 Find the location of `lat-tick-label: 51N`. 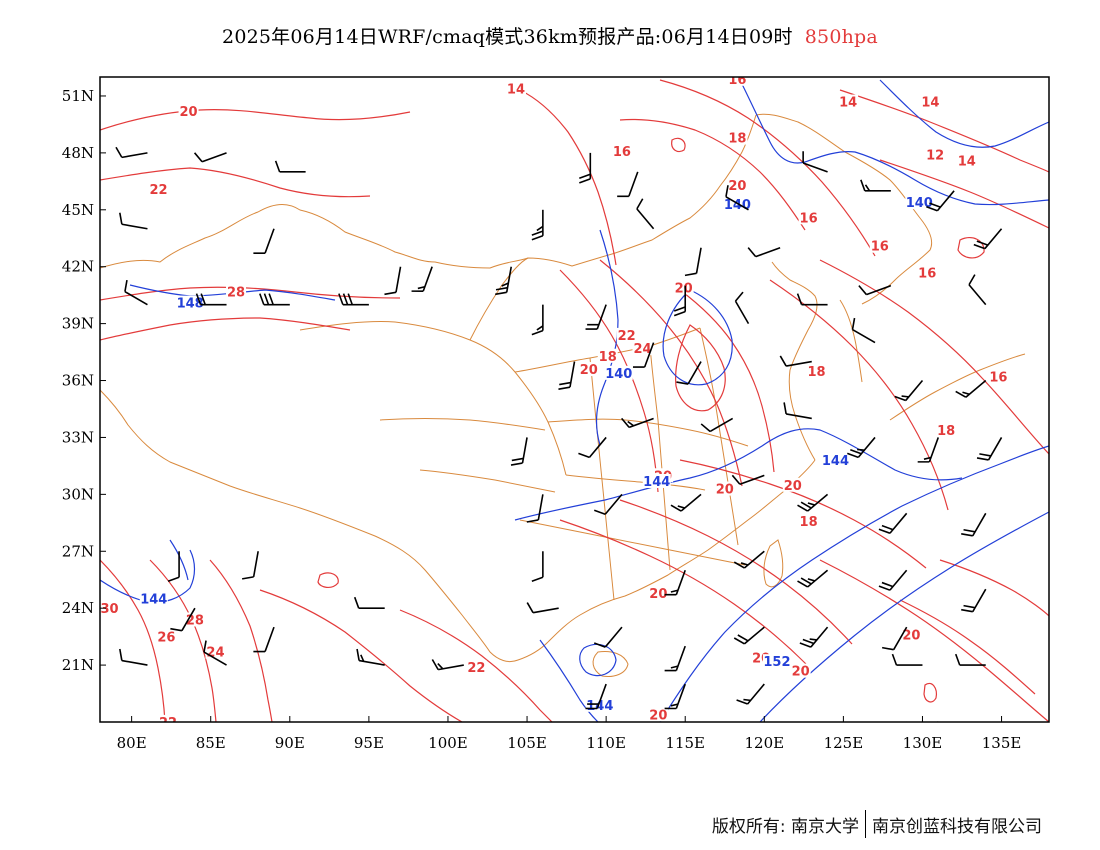

lat-tick-label: 51N is located at coordinates (78, 96).